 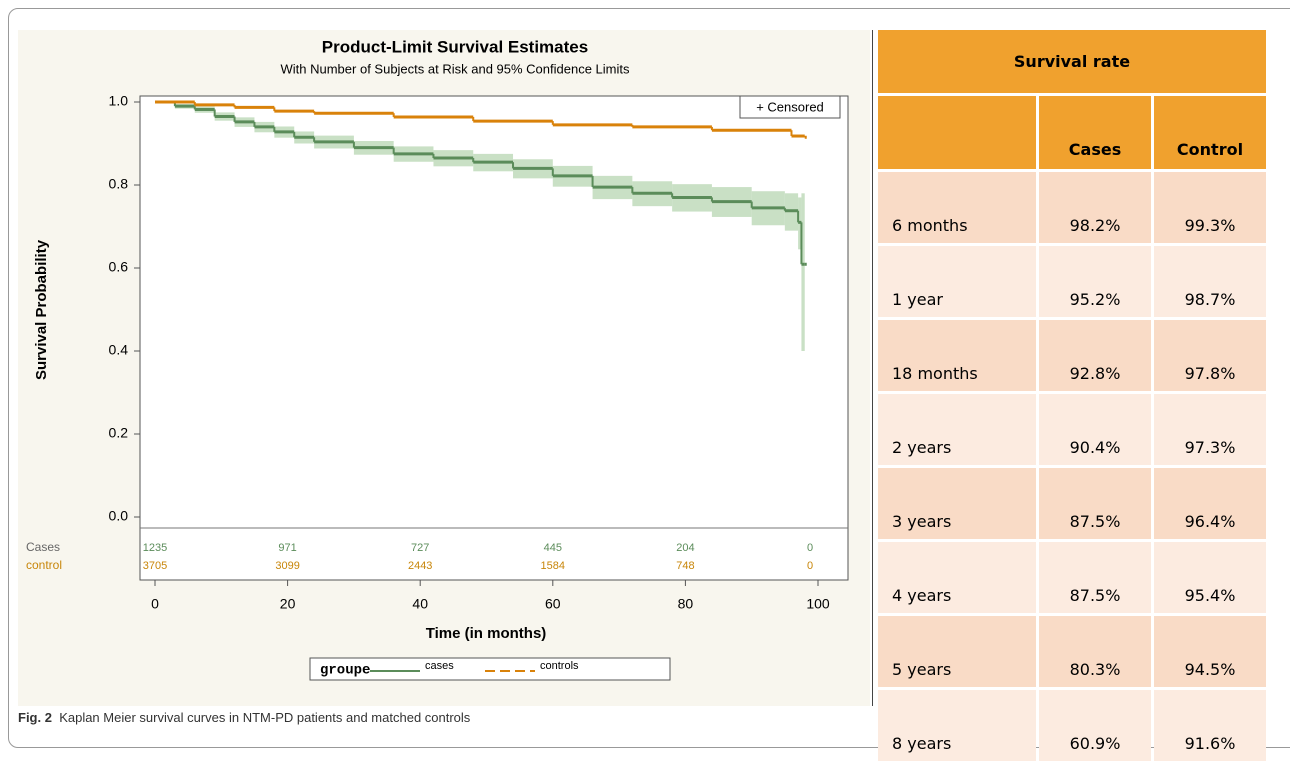 I want to click on at-risk-count: 445, so click(x=553, y=548).